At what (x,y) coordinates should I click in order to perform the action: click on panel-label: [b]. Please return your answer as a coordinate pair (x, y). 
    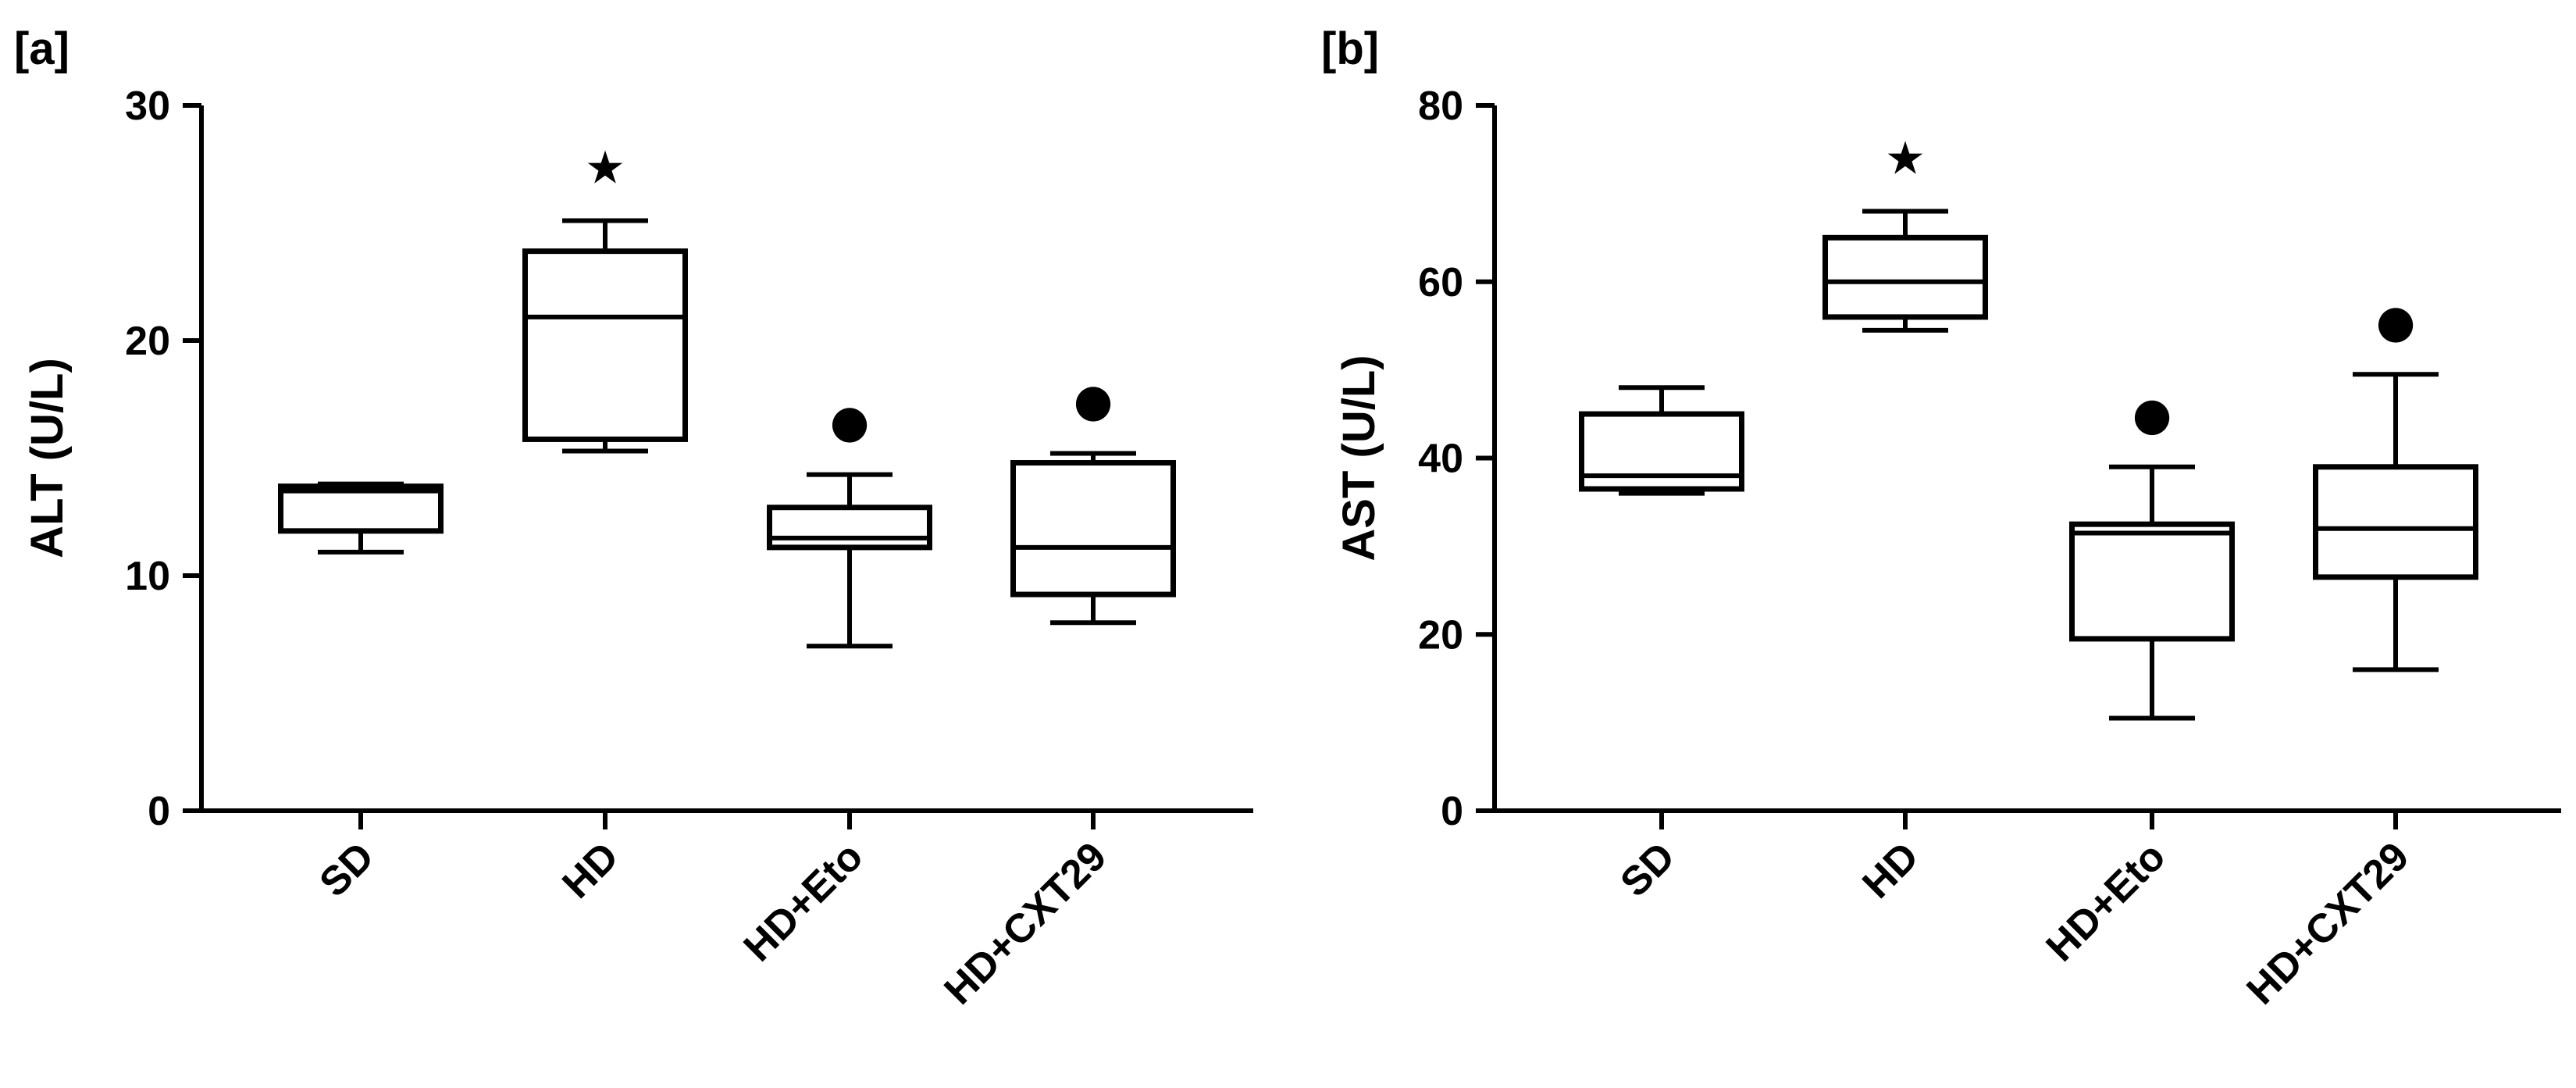
    Looking at the image, I should click on (1350, 48).